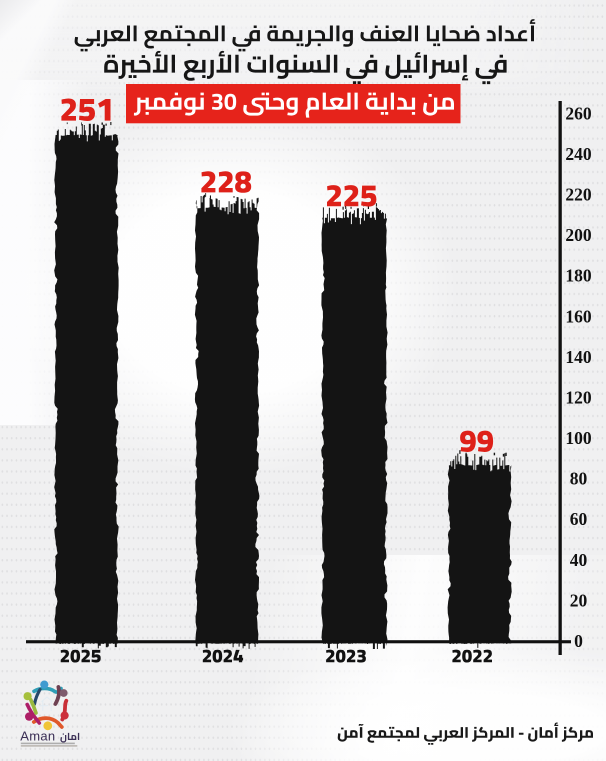  What do you see at coordinates (578, 276) in the screenshot?
I see `svg-text: 180` at bounding box center [578, 276].